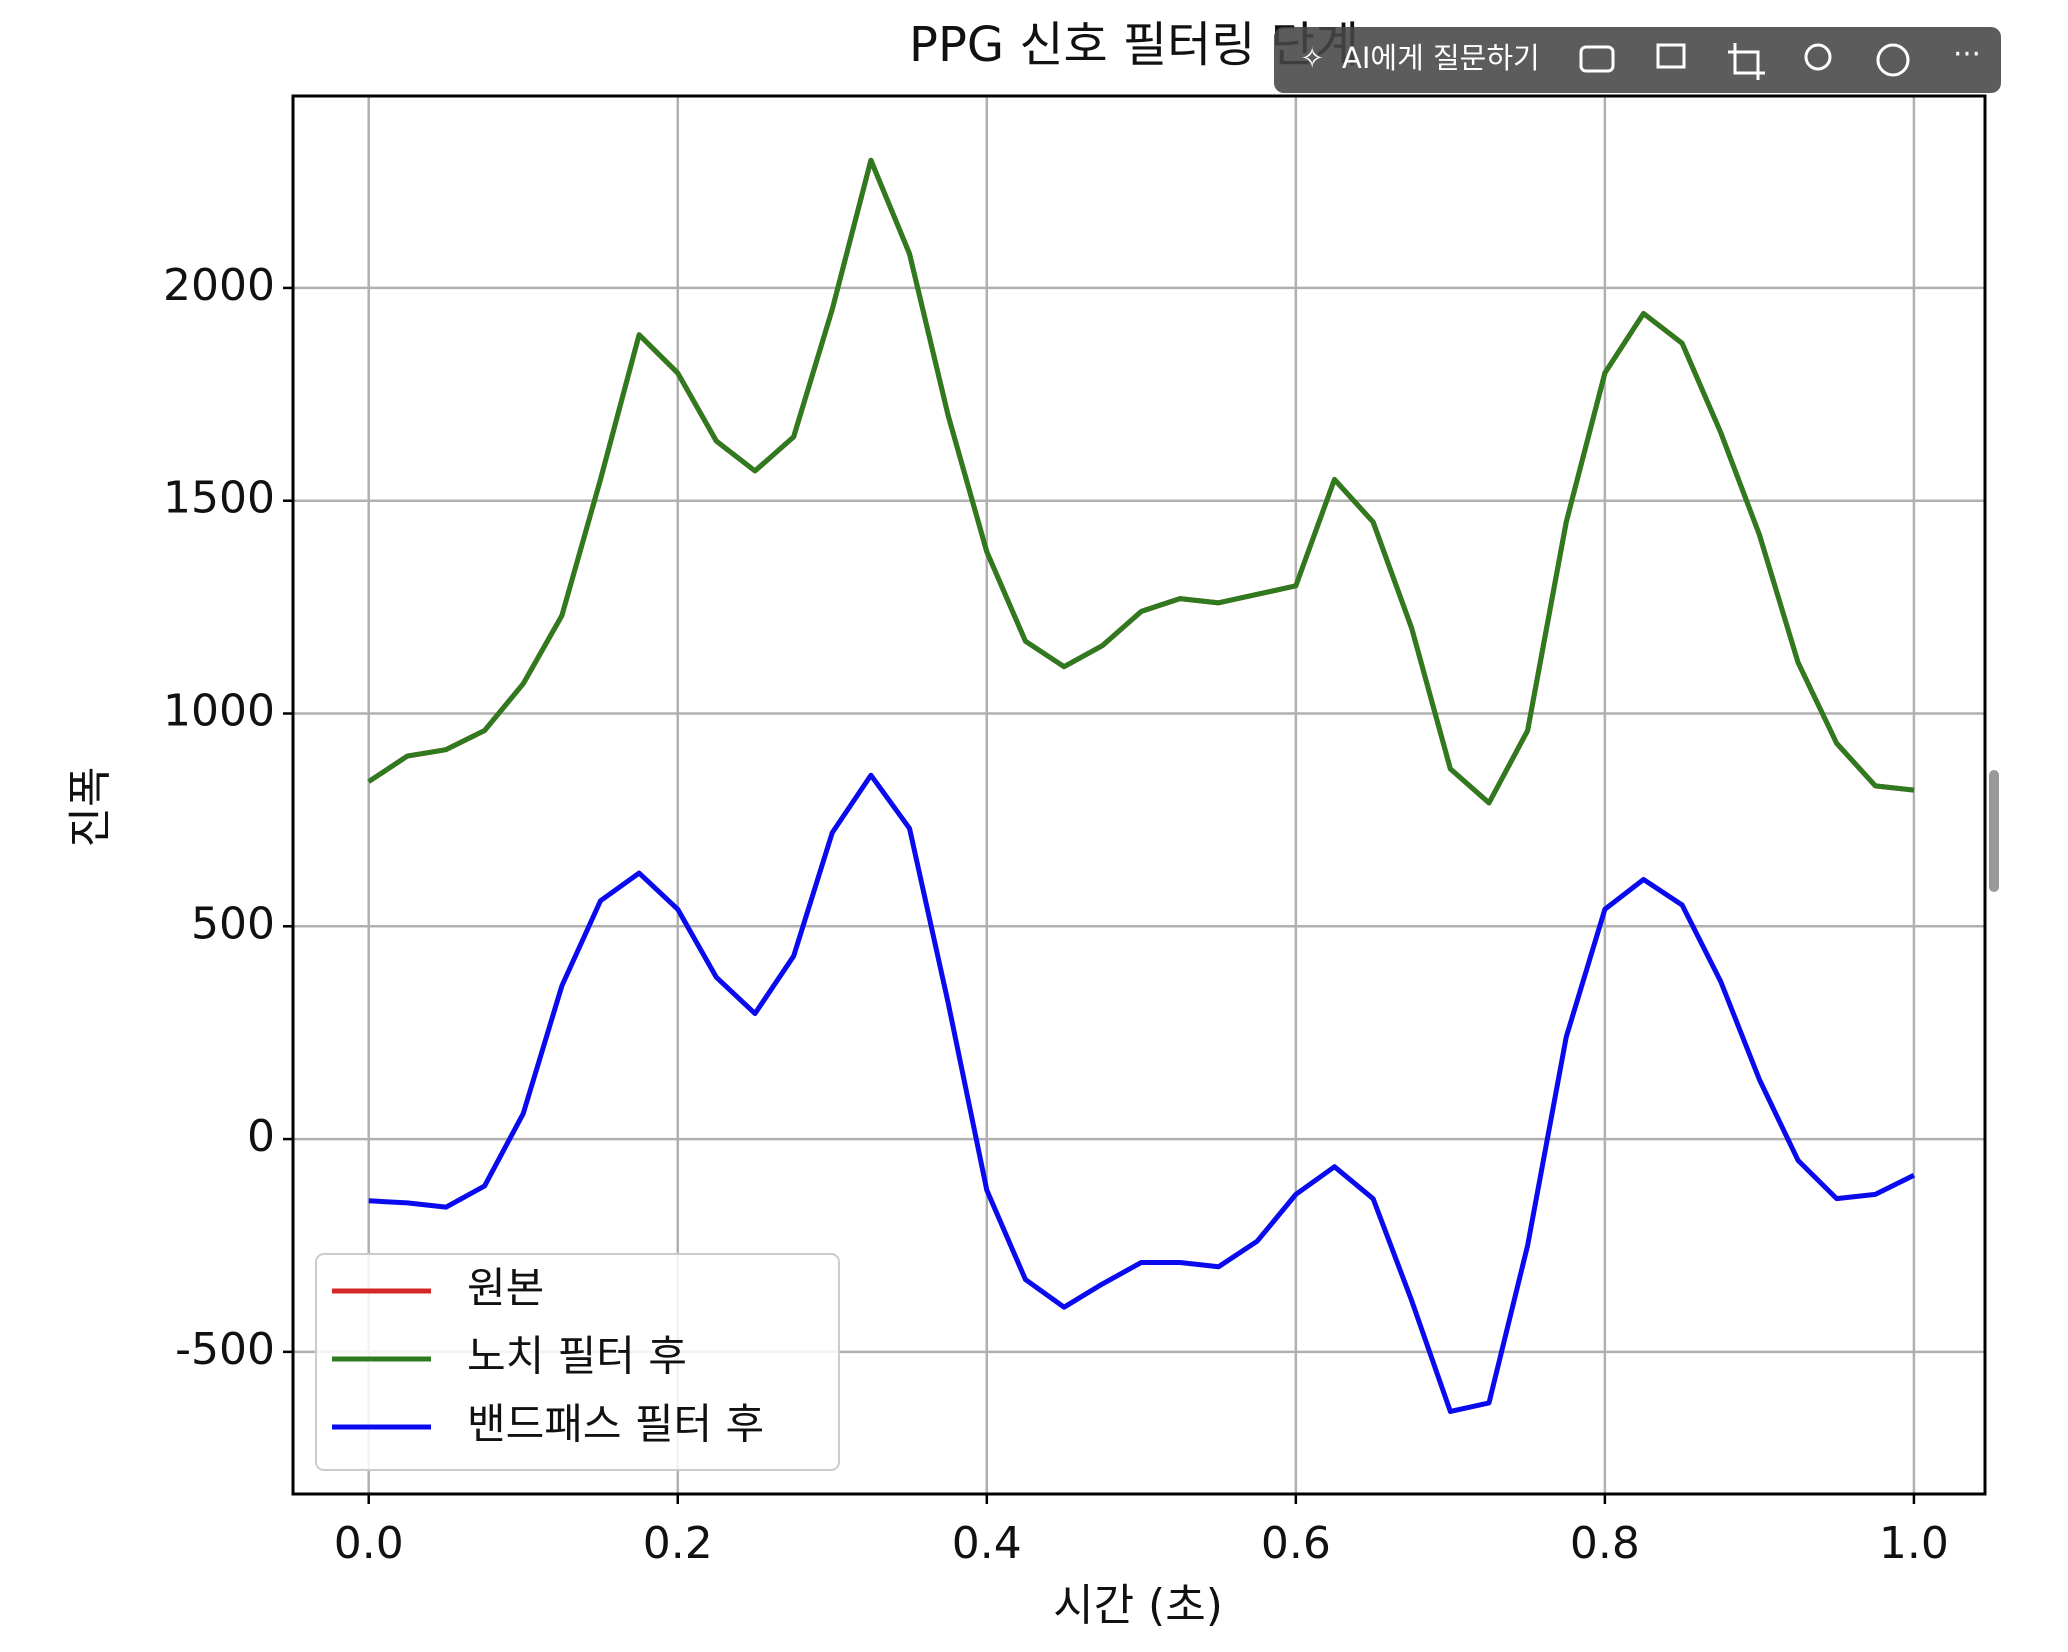 The image size is (2068, 1652). Describe the element at coordinates (225, 1349) in the screenshot. I see `y-tick-label: -500` at that location.